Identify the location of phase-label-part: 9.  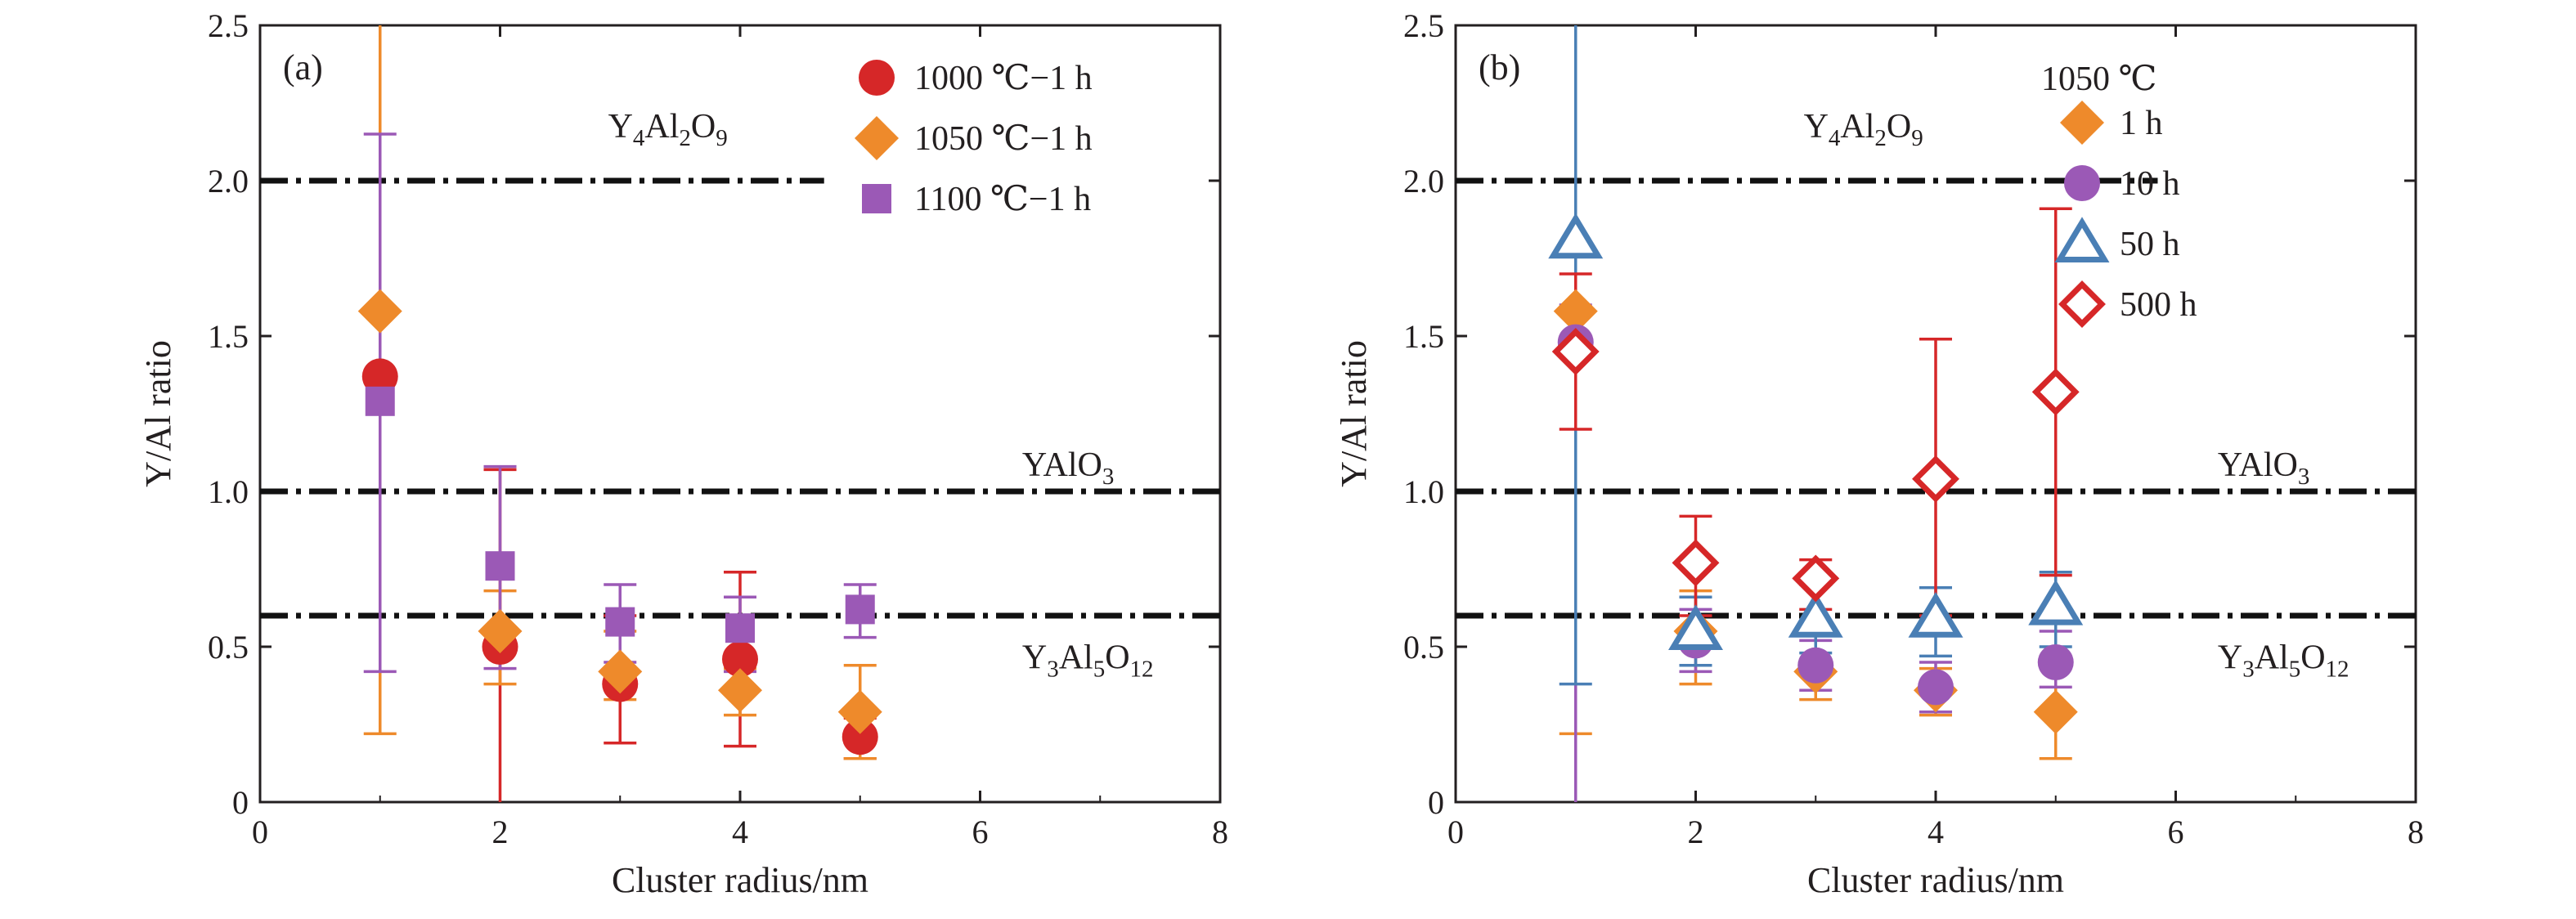
(722, 138).